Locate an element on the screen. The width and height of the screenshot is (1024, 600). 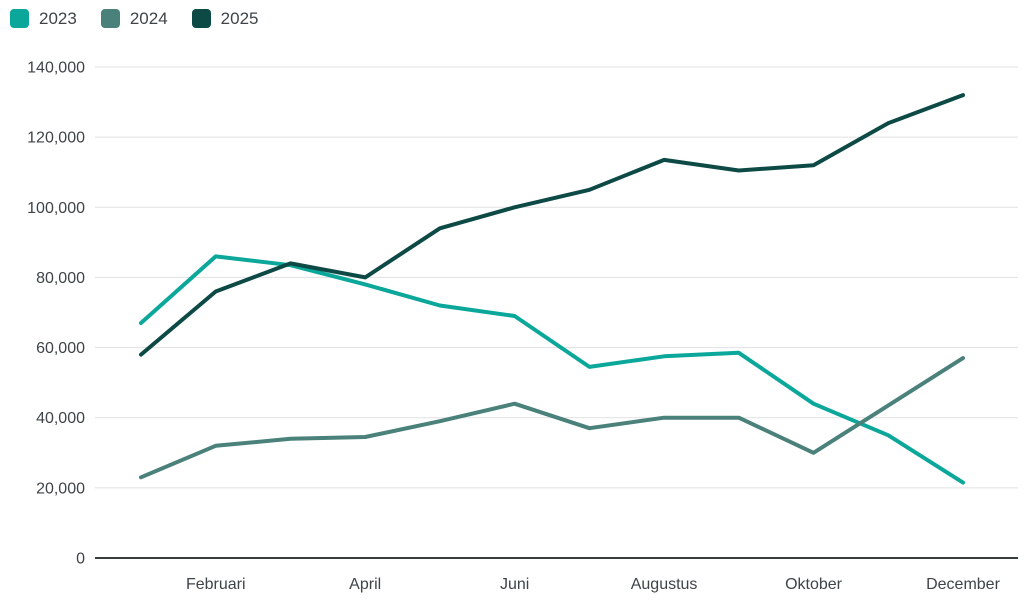
legend-label-2025: 2025 is located at coordinates (239, 18).